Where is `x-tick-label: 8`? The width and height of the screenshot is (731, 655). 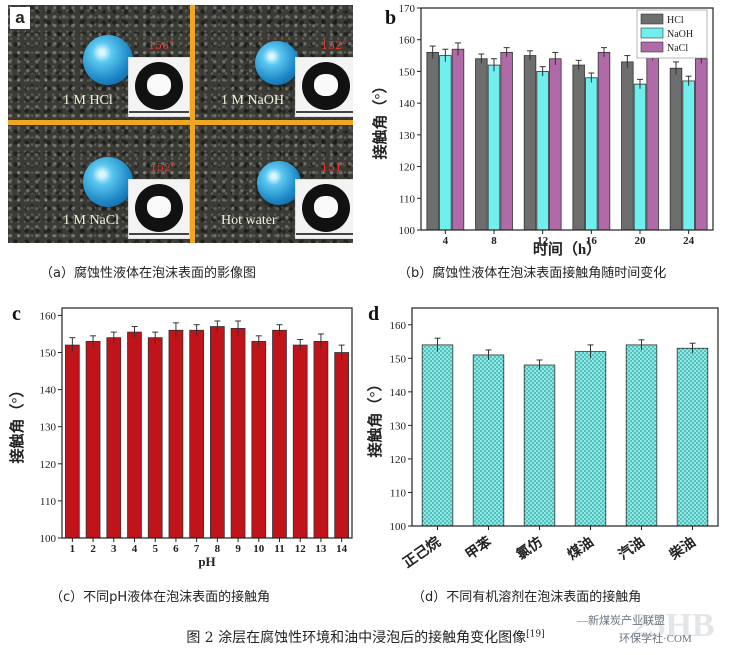
x-tick-label: 8 is located at coordinates (218, 549).